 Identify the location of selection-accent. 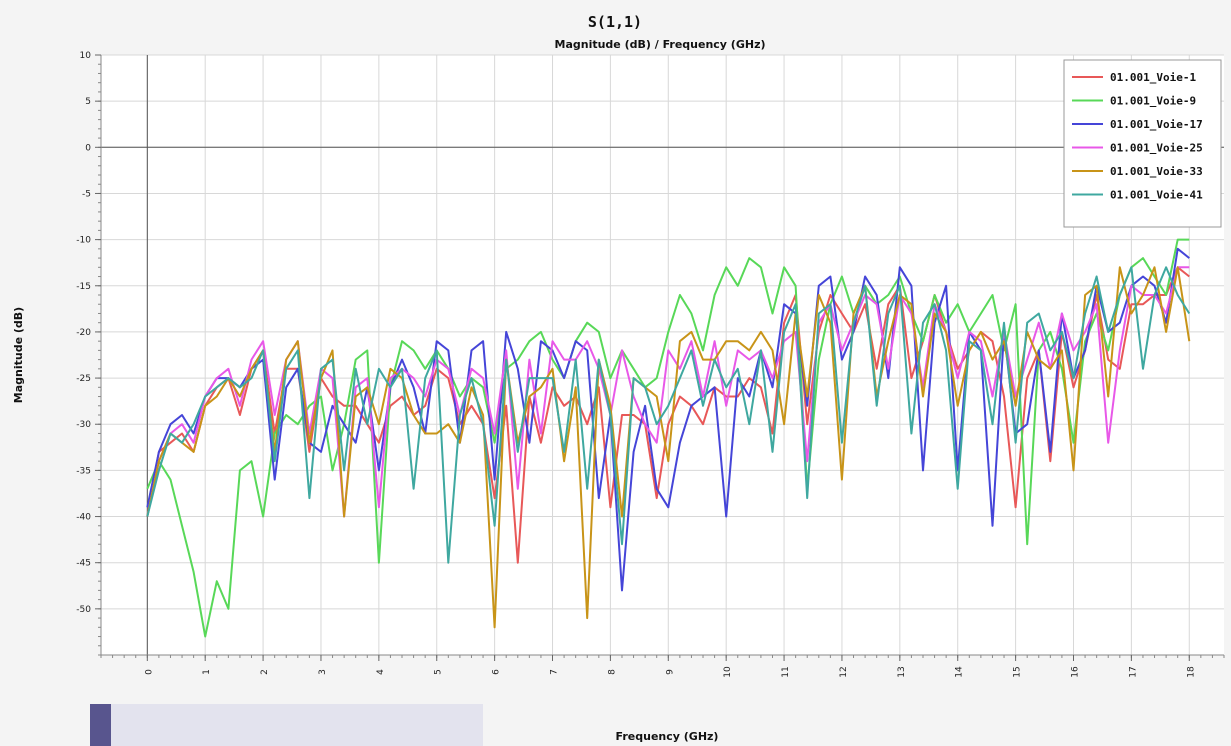
(100, 725).